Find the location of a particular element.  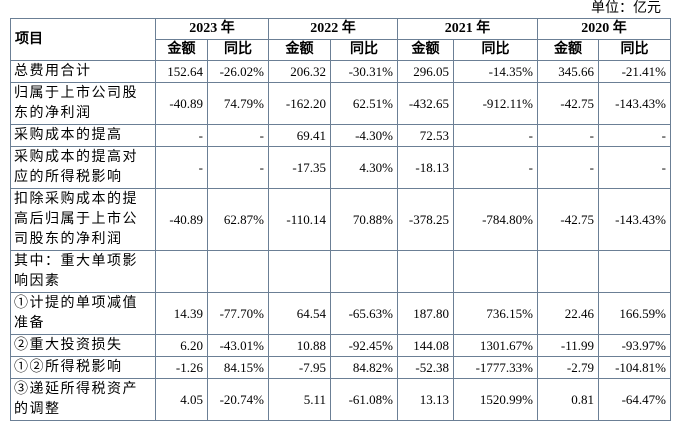

cell: -1.26 is located at coordinates (181, 367).